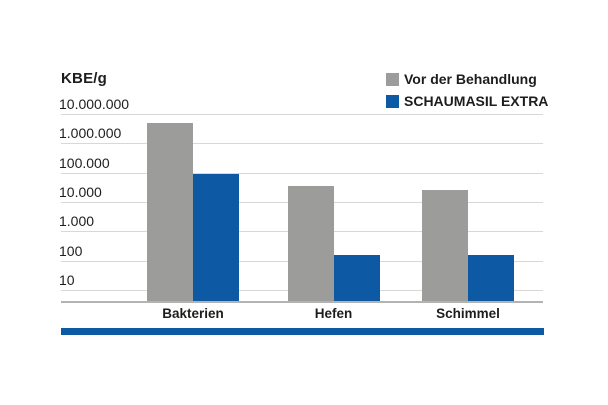 The width and height of the screenshot is (608, 405). What do you see at coordinates (333, 313) in the screenshot?
I see `x-category-label: Hefen` at bounding box center [333, 313].